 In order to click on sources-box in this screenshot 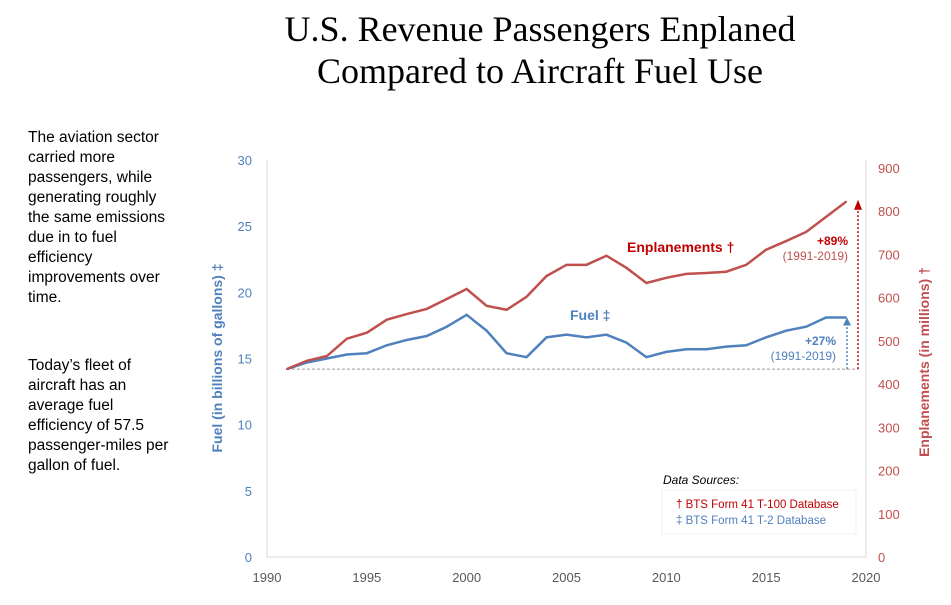, I will do `click(759, 512)`.